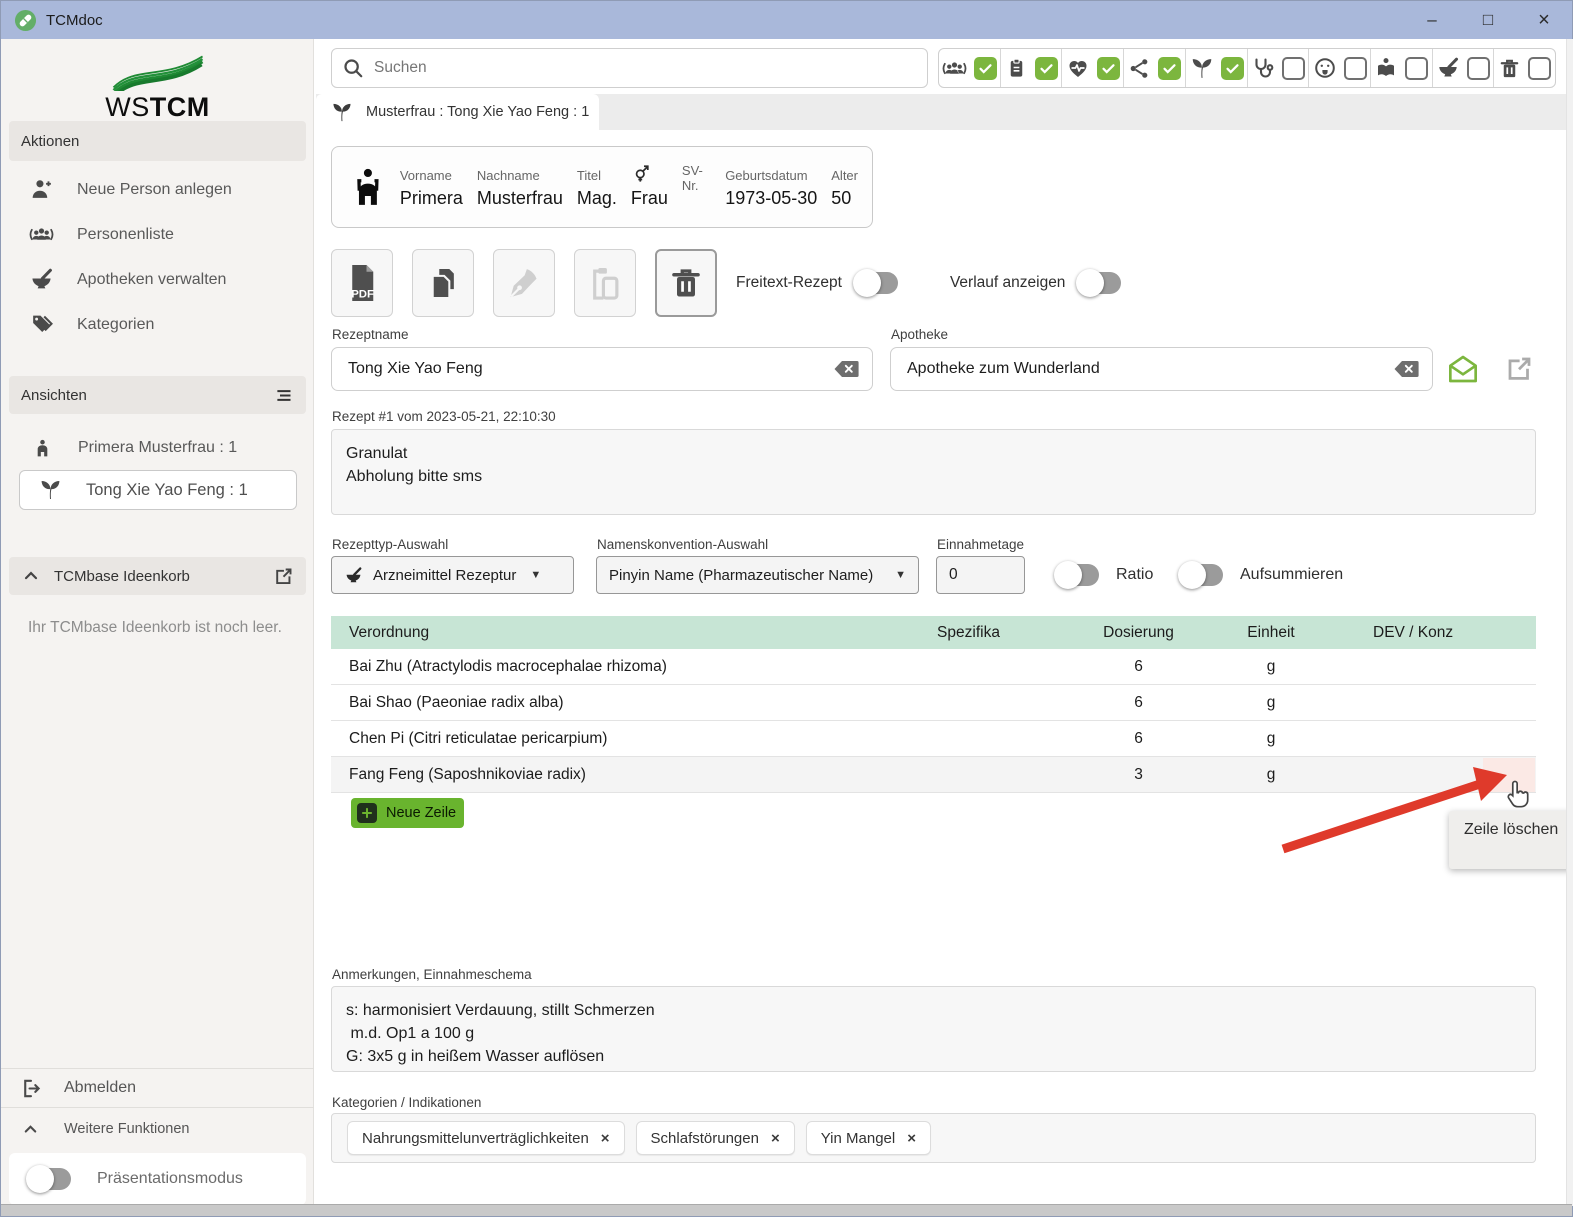 The height and width of the screenshot is (1217, 1573). I want to click on delete-row-button, so click(1509, 775).